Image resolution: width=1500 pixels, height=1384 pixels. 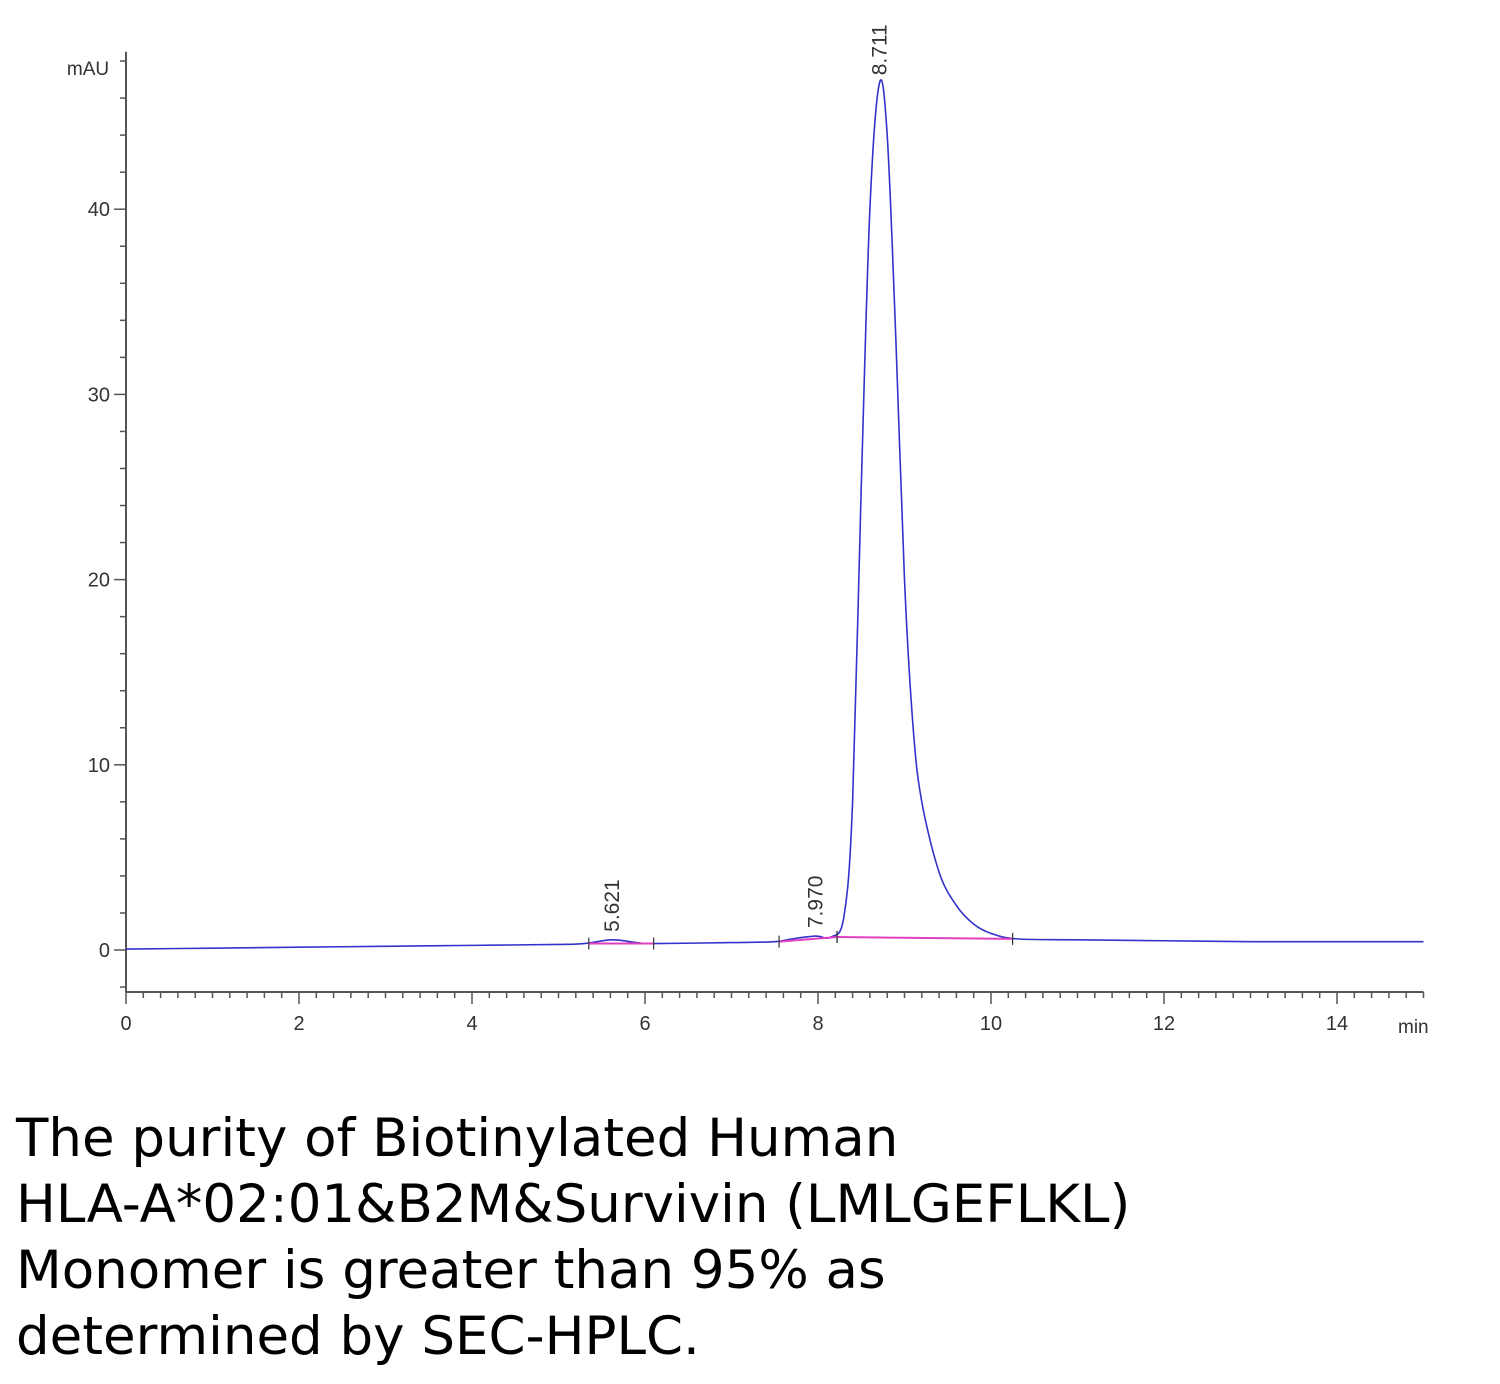 What do you see at coordinates (991, 1024) in the screenshot?
I see `x-tick-label: 10` at bounding box center [991, 1024].